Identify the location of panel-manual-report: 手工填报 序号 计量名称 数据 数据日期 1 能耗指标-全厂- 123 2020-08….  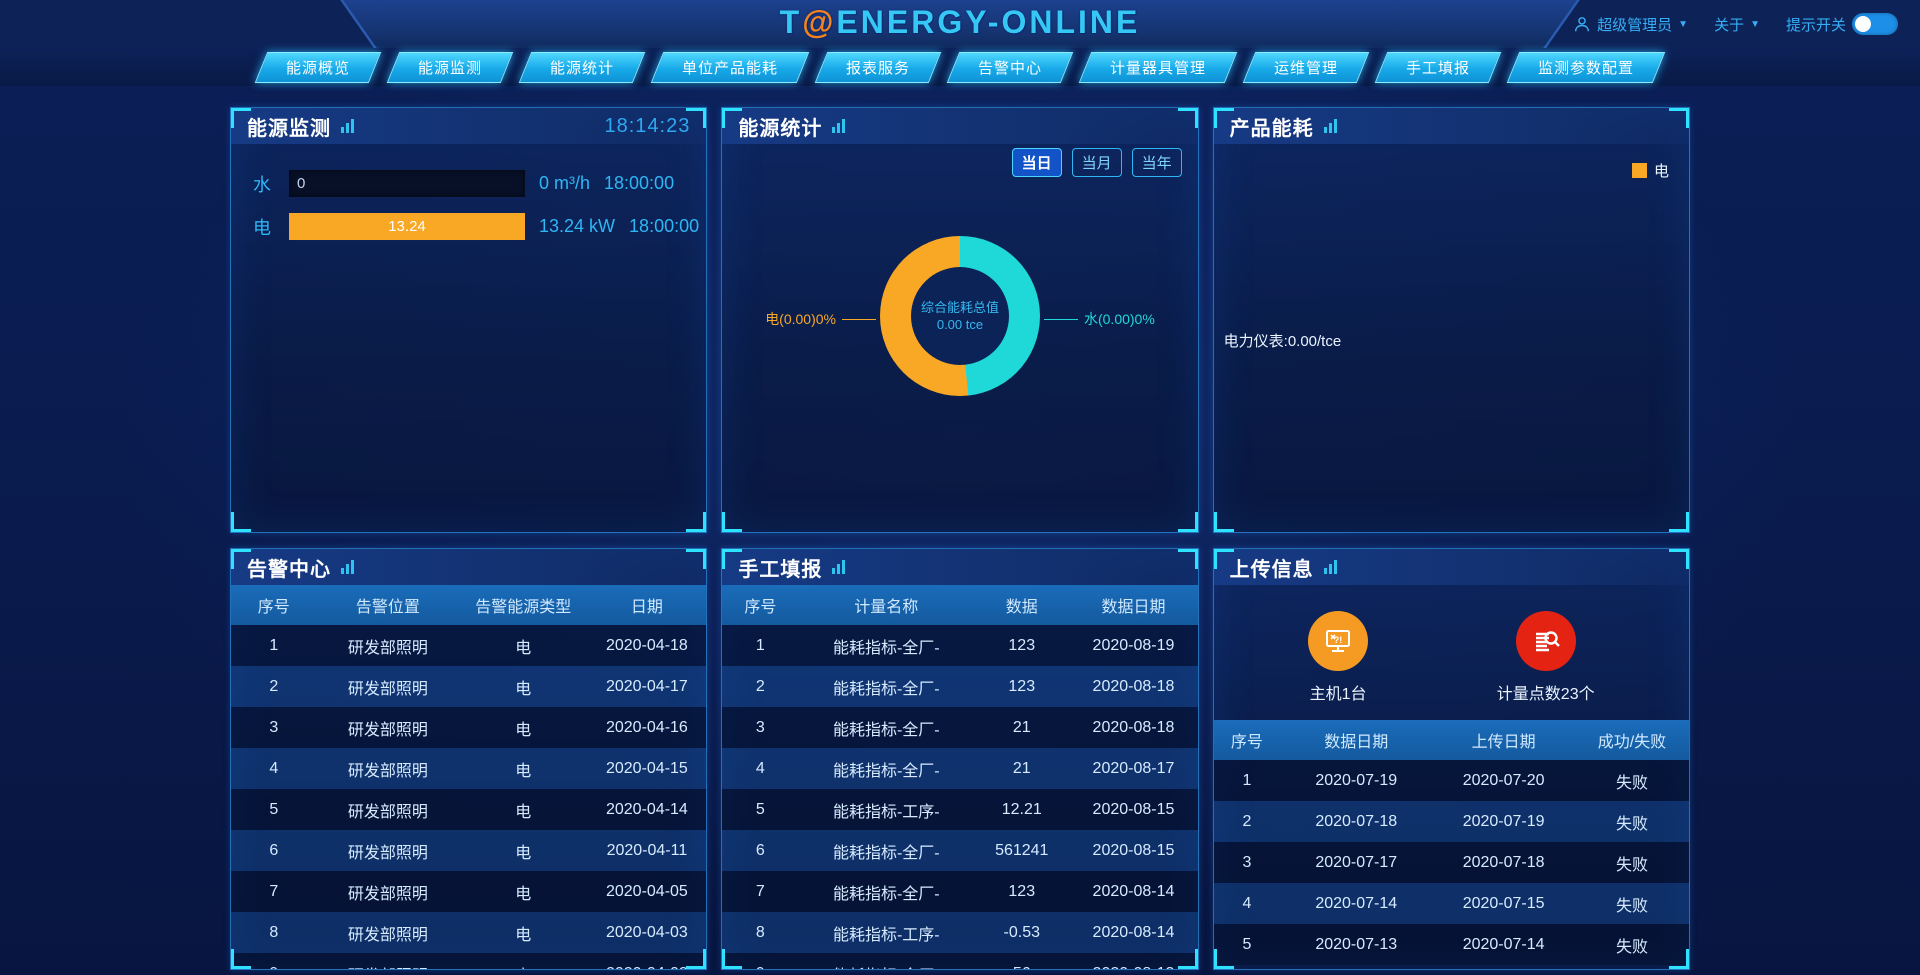
(960, 759).